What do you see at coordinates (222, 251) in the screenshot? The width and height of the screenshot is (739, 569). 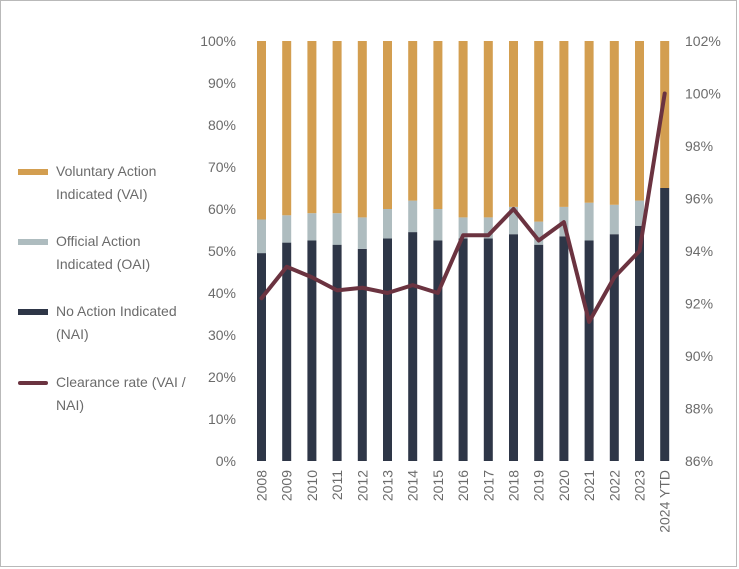 I see `y-left-tick-50pct: 50%` at bounding box center [222, 251].